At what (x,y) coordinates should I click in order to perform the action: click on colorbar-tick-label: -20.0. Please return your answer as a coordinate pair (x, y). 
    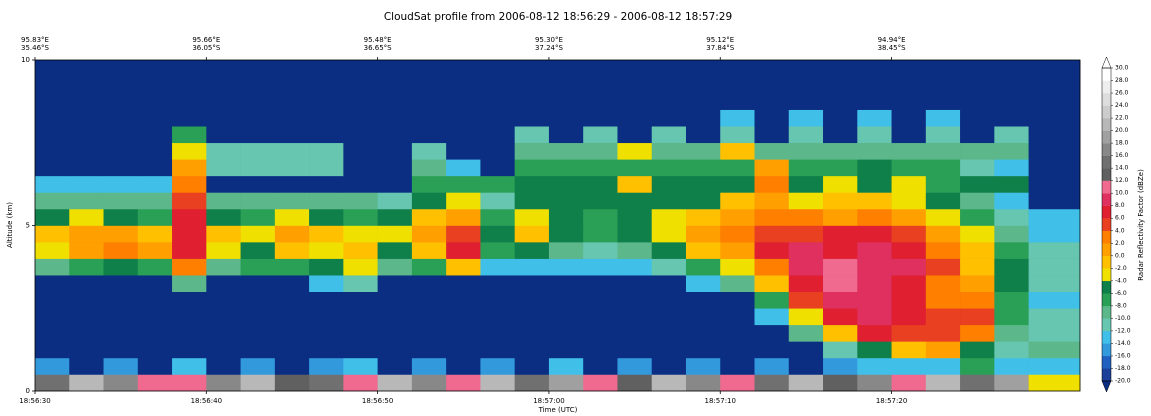
    Looking at the image, I should click on (1123, 381).